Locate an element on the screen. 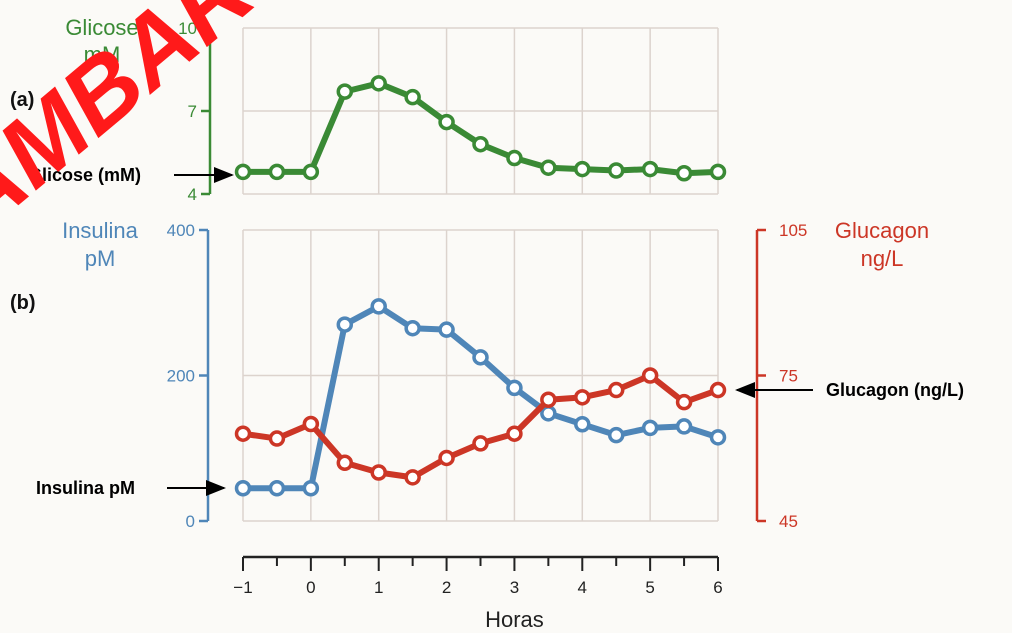 This screenshot has height=633, width=1012. insulin-y-tick-label: 0 is located at coordinates (190, 521).